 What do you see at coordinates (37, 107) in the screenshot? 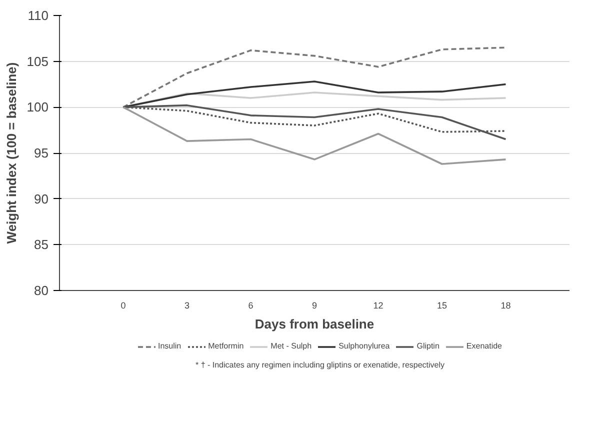
I see `y-tick-label: 100` at bounding box center [37, 107].